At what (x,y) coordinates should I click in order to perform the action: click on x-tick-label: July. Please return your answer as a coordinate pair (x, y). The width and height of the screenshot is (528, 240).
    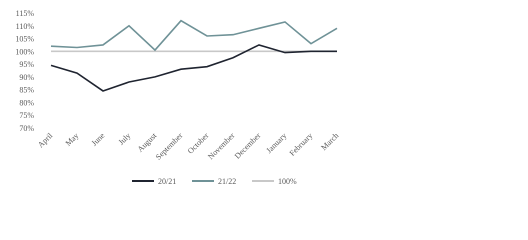
    Looking at the image, I should click on (125, 139).